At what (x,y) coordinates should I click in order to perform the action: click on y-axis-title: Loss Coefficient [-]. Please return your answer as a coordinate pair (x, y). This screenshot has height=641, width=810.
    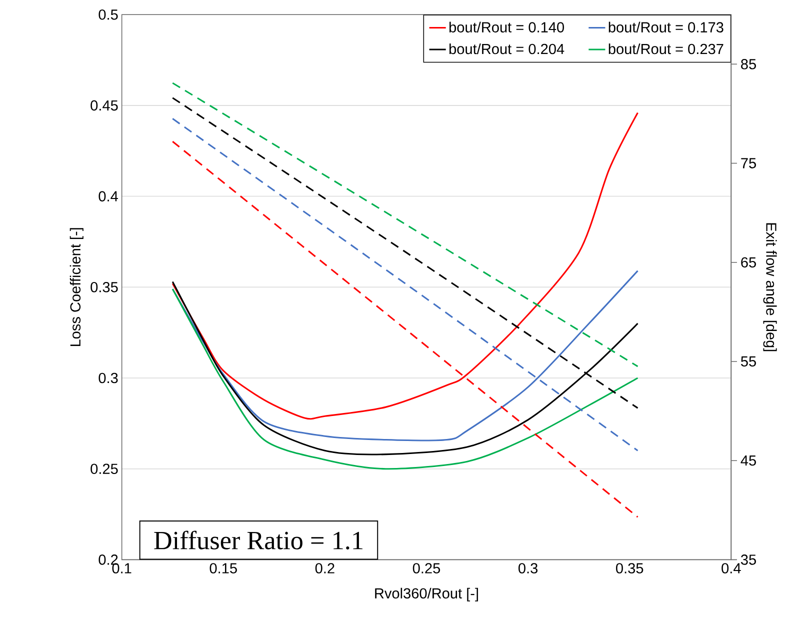
    Looking at the image, I should click on (77, 287).